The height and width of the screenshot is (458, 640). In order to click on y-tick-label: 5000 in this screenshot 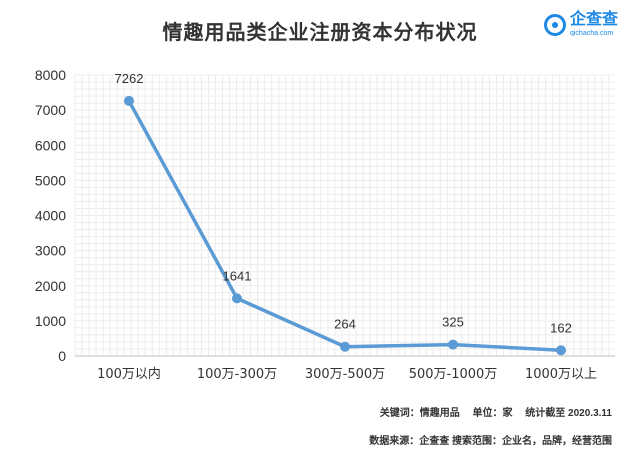, I will do `click(50, 180)`.